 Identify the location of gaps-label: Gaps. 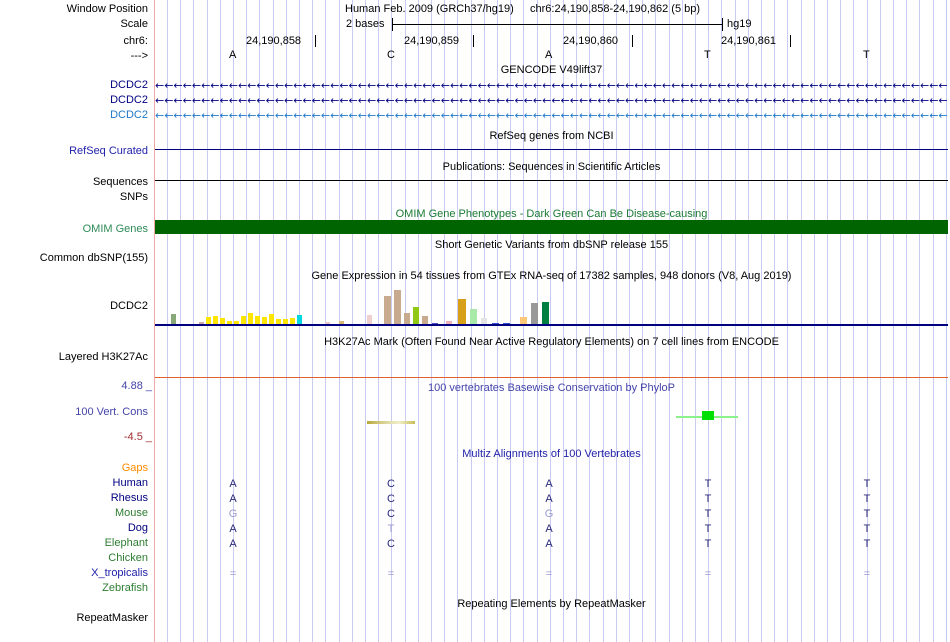
(134, 468).